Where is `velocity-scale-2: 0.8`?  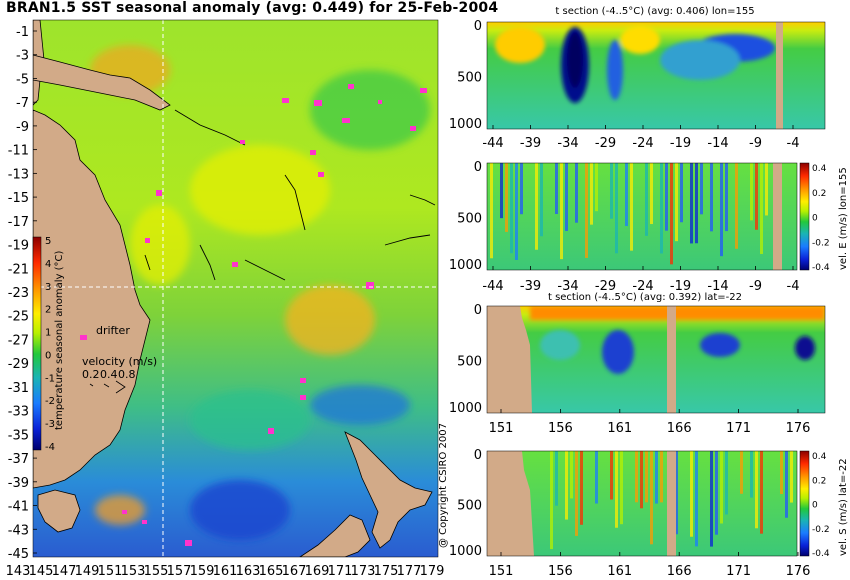 velocity-scale-2: 0.8 is located at coordinates (127, 374).